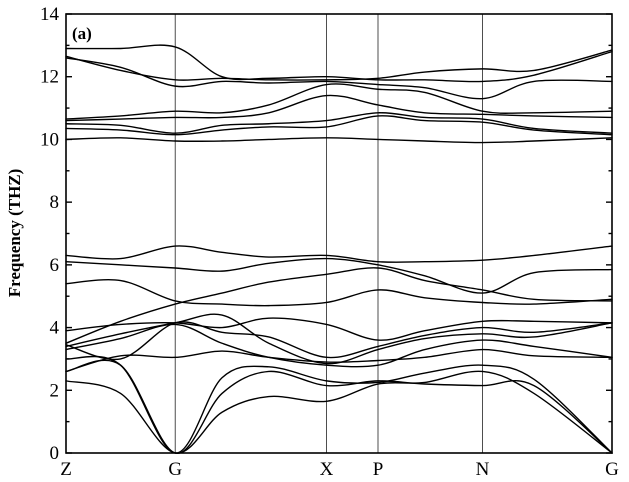 This screenshot has height=482, width=629. Describe the element at coordinates (378, 469) in the screenshot. I see `x-tick-label-P: P` at that location.